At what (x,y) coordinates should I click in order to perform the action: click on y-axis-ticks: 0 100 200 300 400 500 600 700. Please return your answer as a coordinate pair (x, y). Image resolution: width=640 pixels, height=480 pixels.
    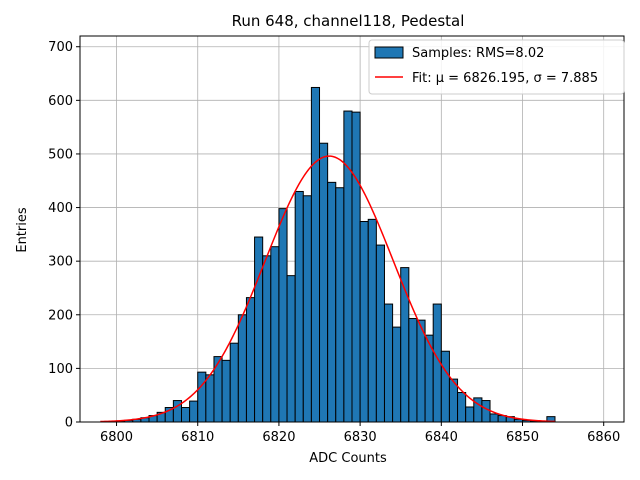
    Looking at the image, I should click on (64, 235).